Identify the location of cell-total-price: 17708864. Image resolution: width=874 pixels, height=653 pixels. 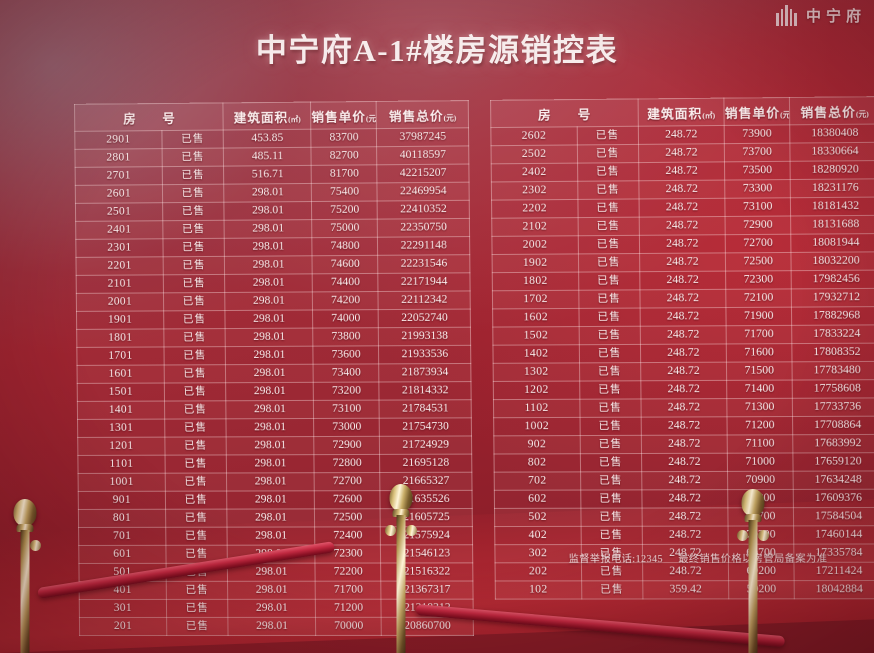
(833, 425).